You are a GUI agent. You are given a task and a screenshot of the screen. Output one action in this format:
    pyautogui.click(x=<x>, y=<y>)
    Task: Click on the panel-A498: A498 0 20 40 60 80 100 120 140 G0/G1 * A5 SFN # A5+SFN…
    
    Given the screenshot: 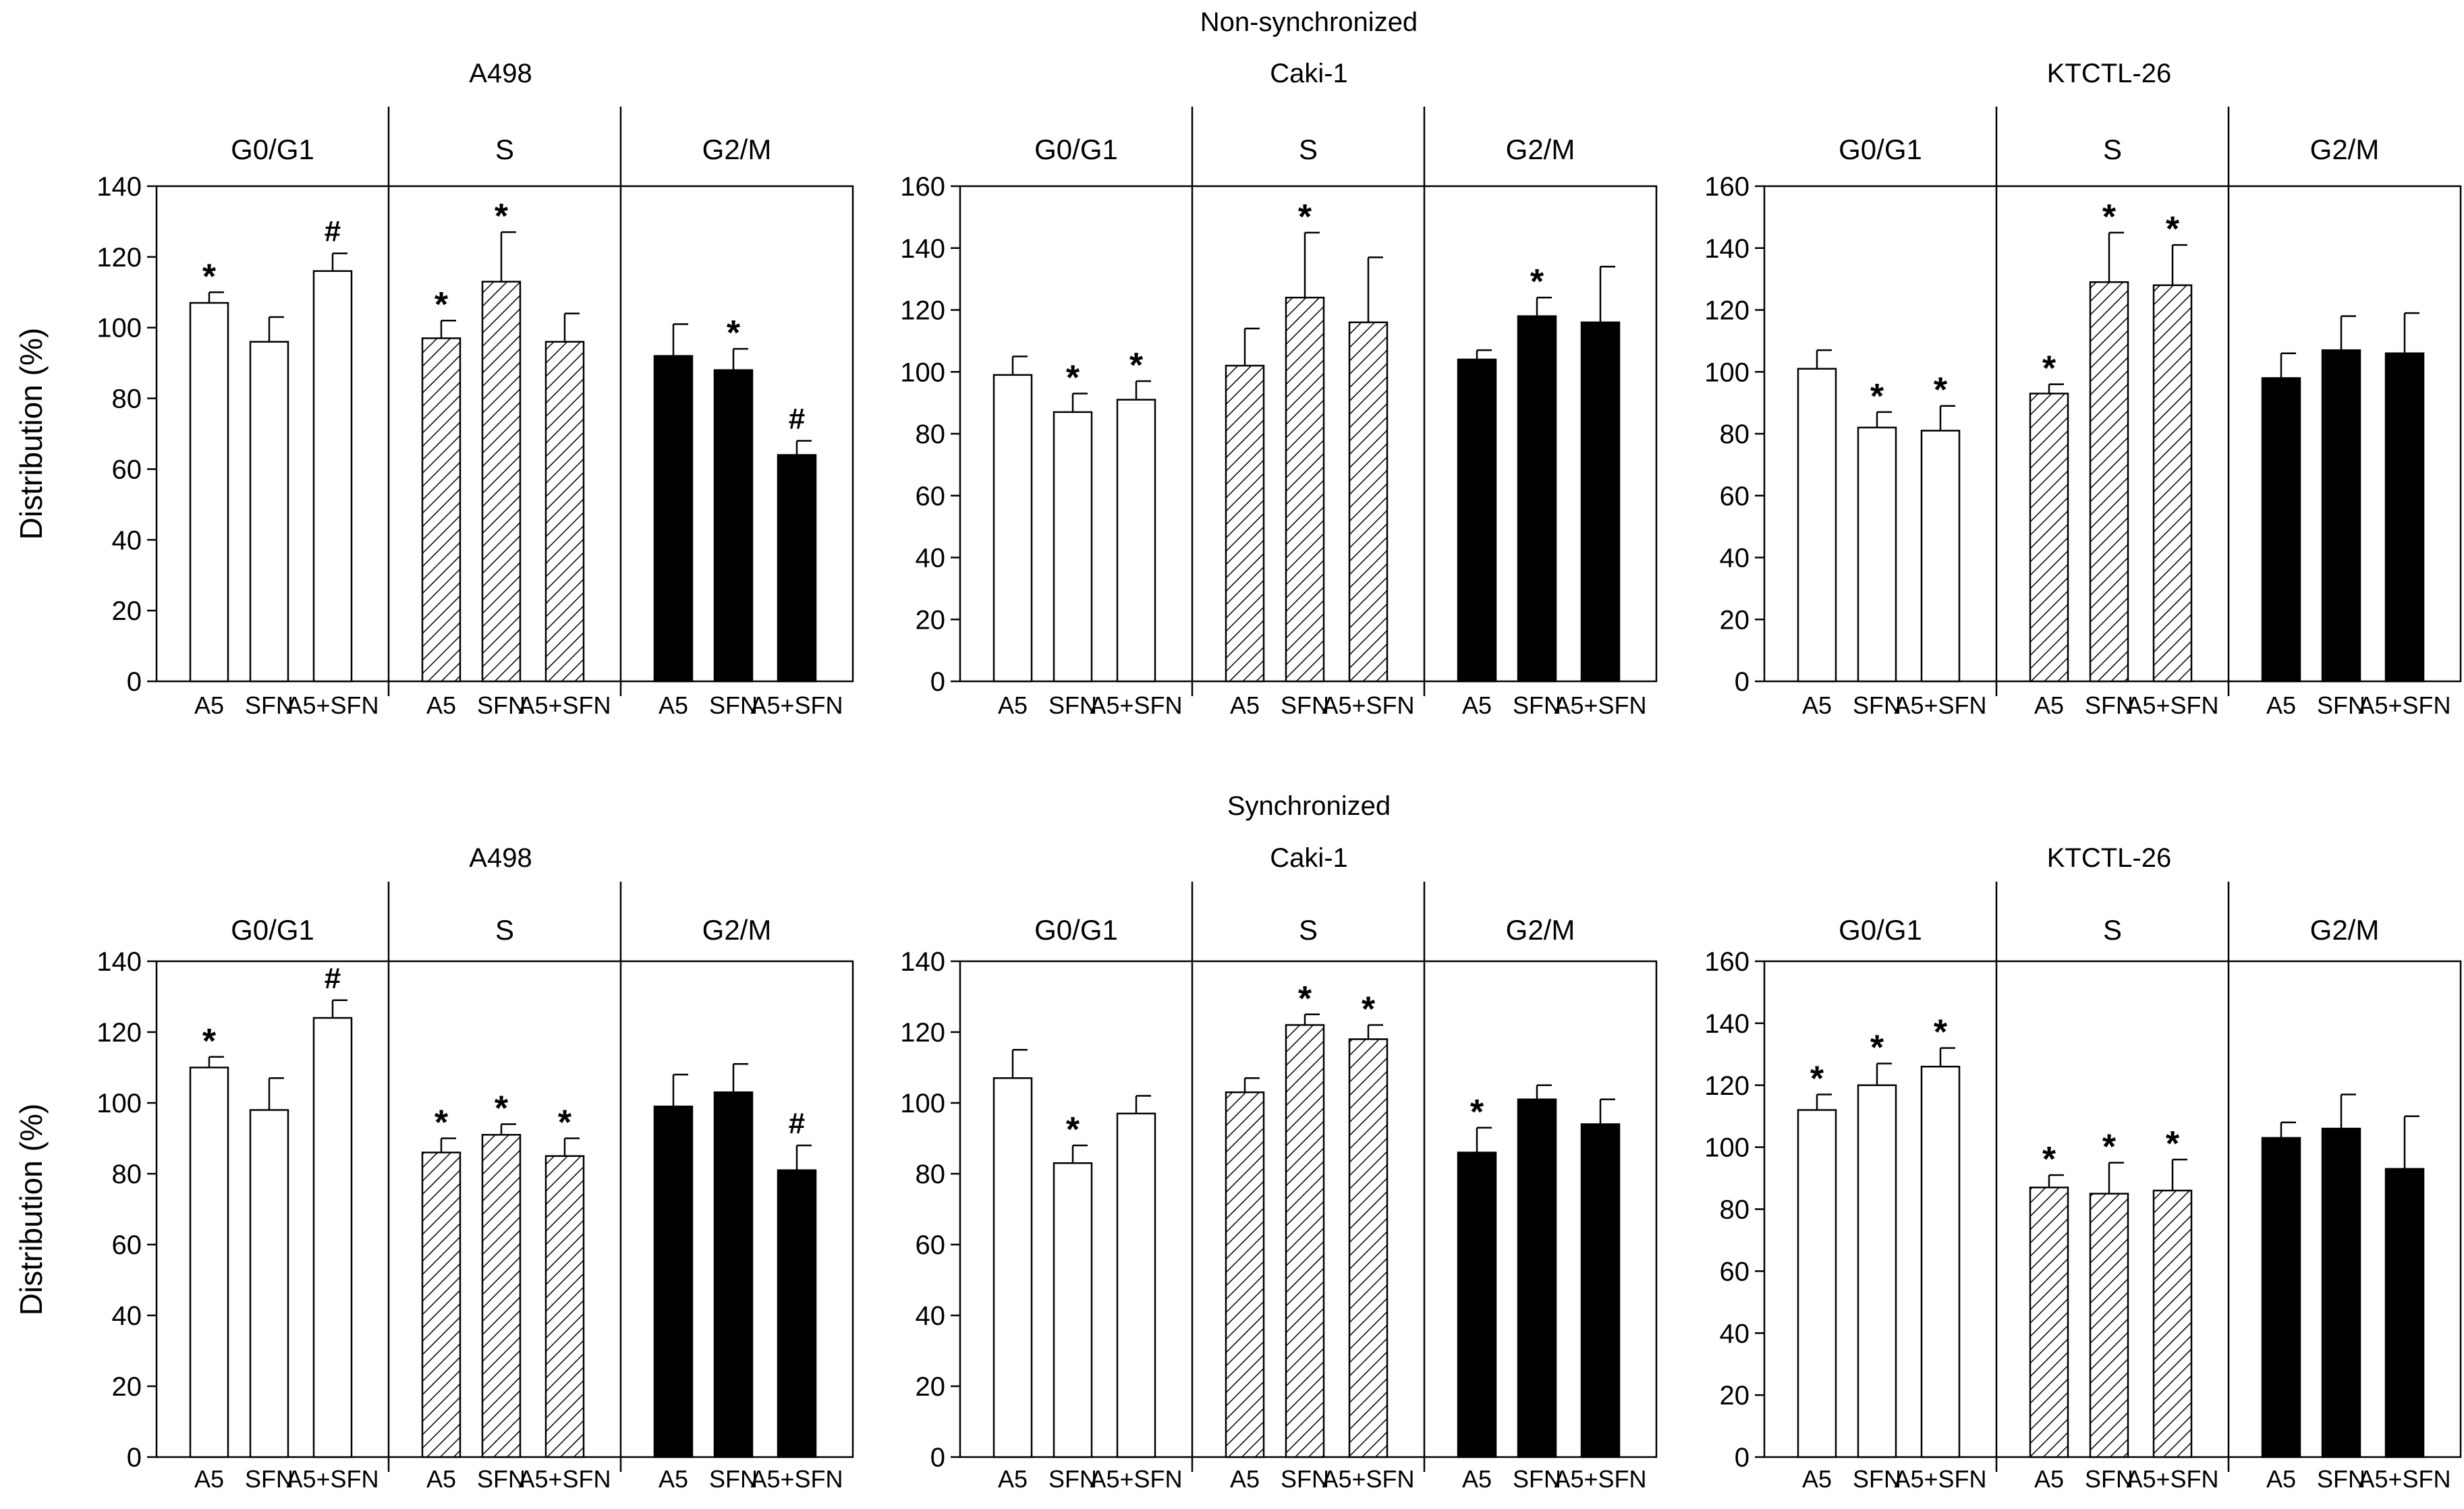 What is the action you would take?
    pyautogui.click(x=475, y=1168)
    